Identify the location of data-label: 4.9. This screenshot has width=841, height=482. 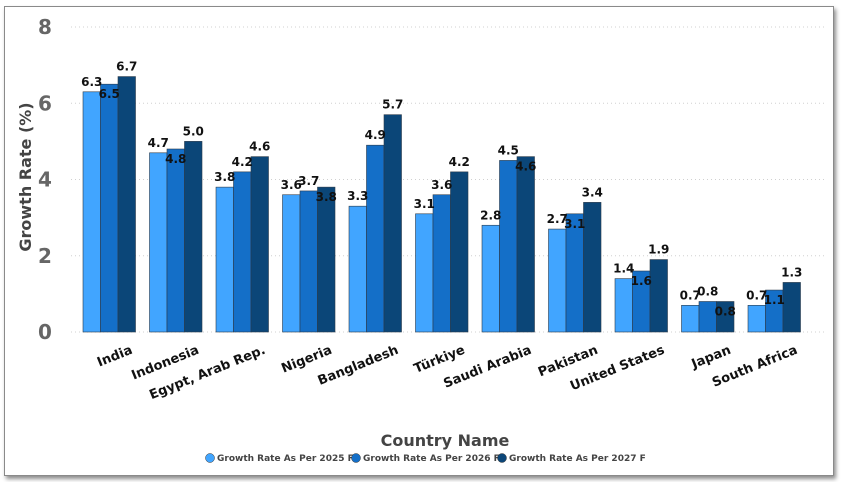
(375, 135).